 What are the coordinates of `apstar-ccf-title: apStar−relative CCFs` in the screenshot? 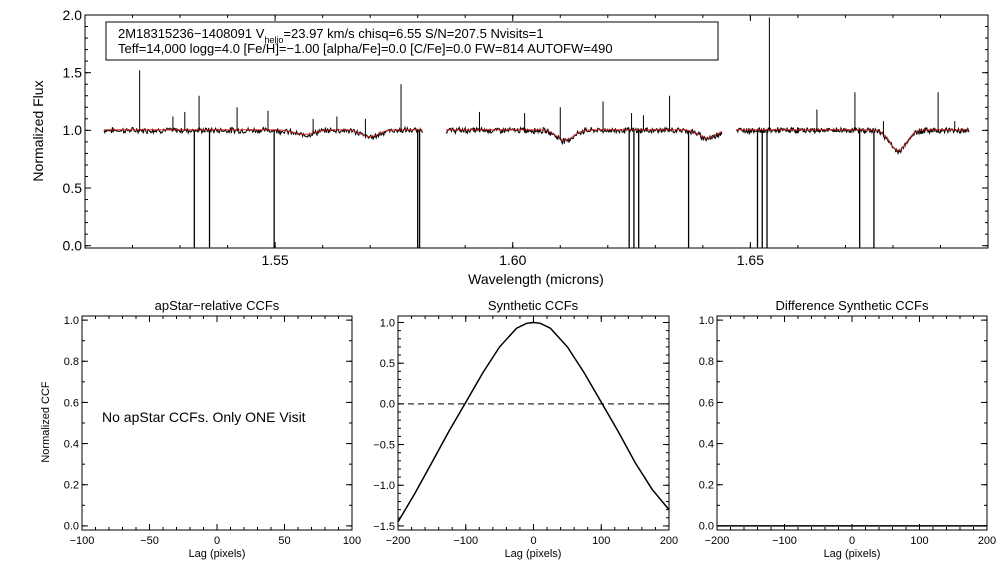 It's located at (217, 305).